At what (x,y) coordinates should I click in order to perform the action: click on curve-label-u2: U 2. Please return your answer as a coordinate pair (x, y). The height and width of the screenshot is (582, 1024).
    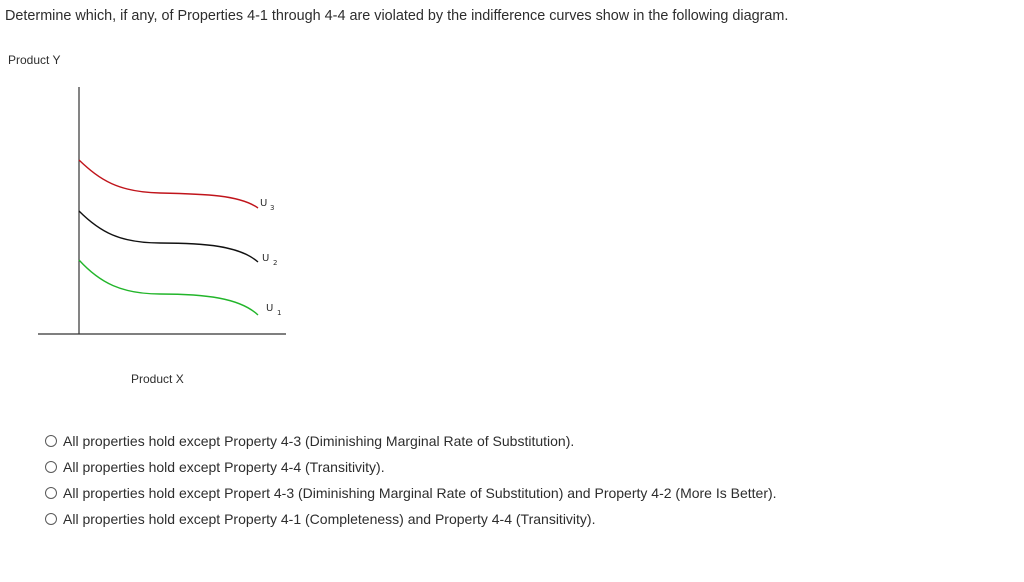
    Looking at the image, I should click on (269, 260).